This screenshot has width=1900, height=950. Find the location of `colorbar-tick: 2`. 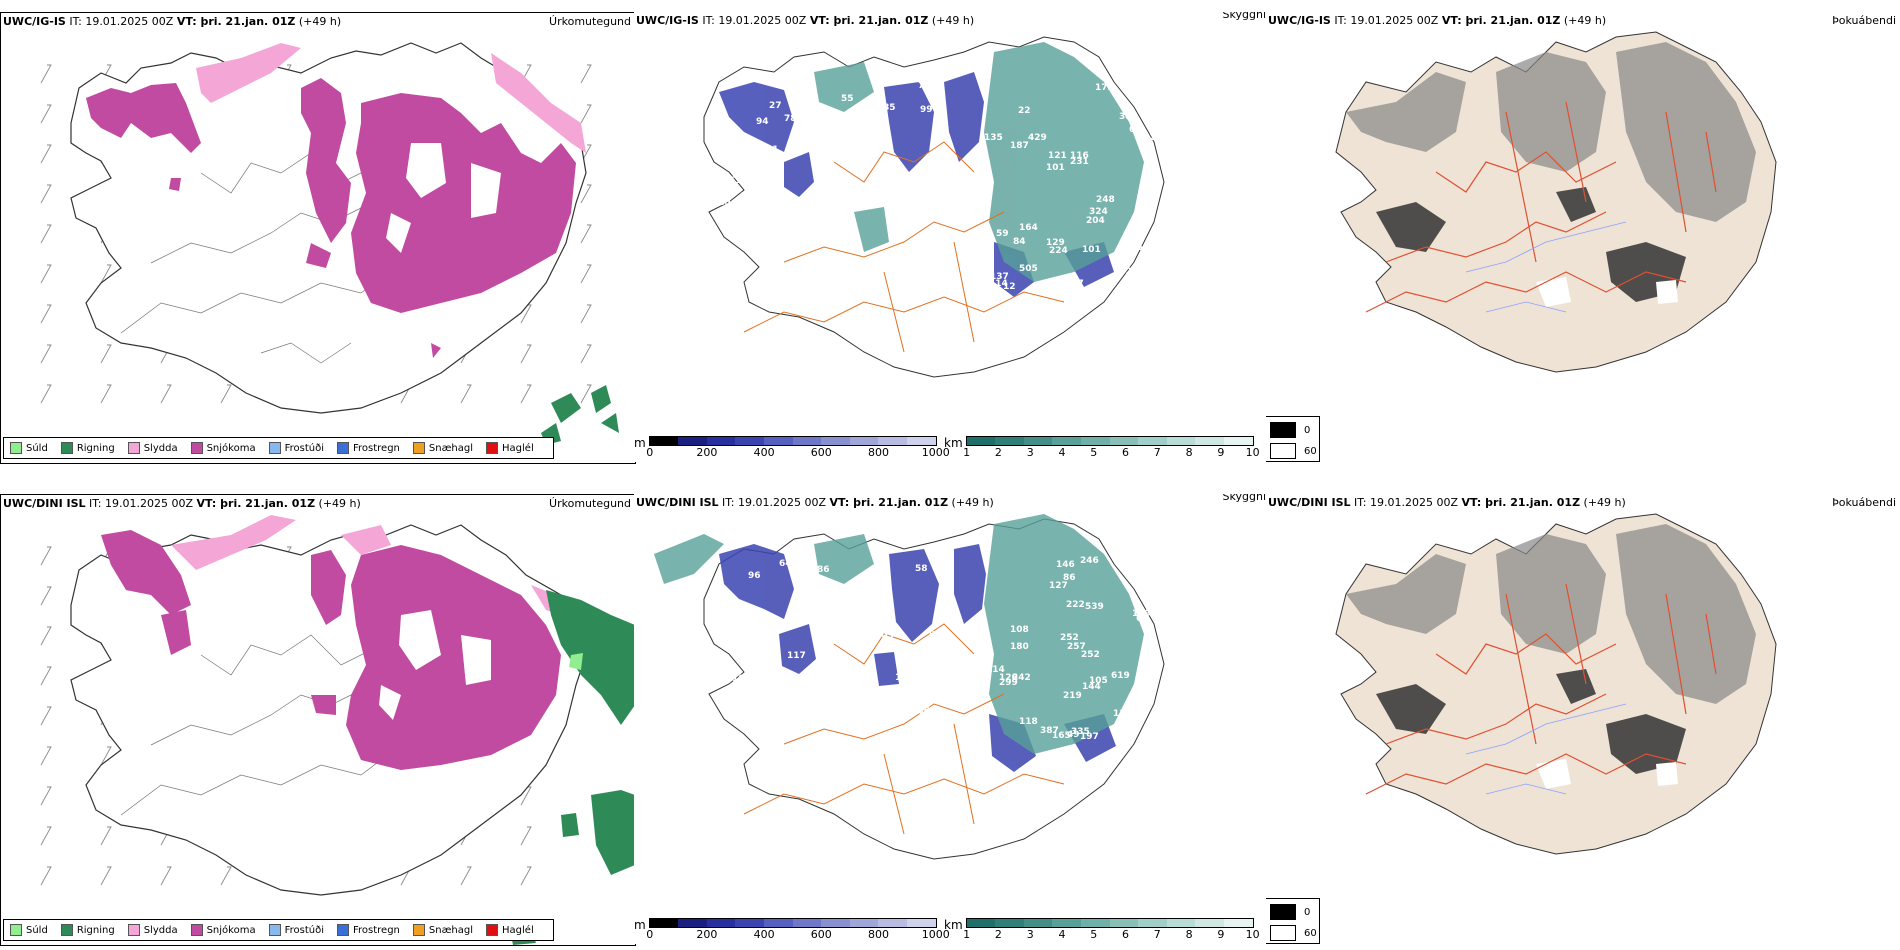

colorbar-tick: 2 is located at coordinates (998, 934).